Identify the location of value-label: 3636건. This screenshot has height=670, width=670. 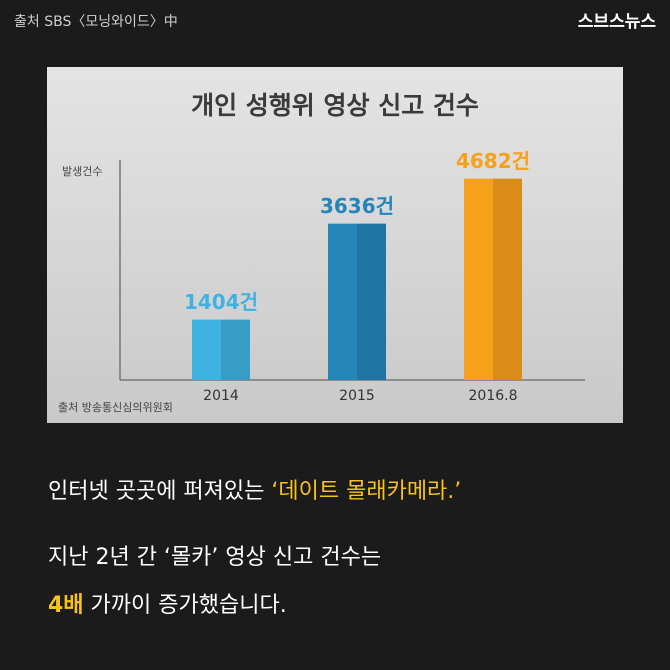
(357, 206).